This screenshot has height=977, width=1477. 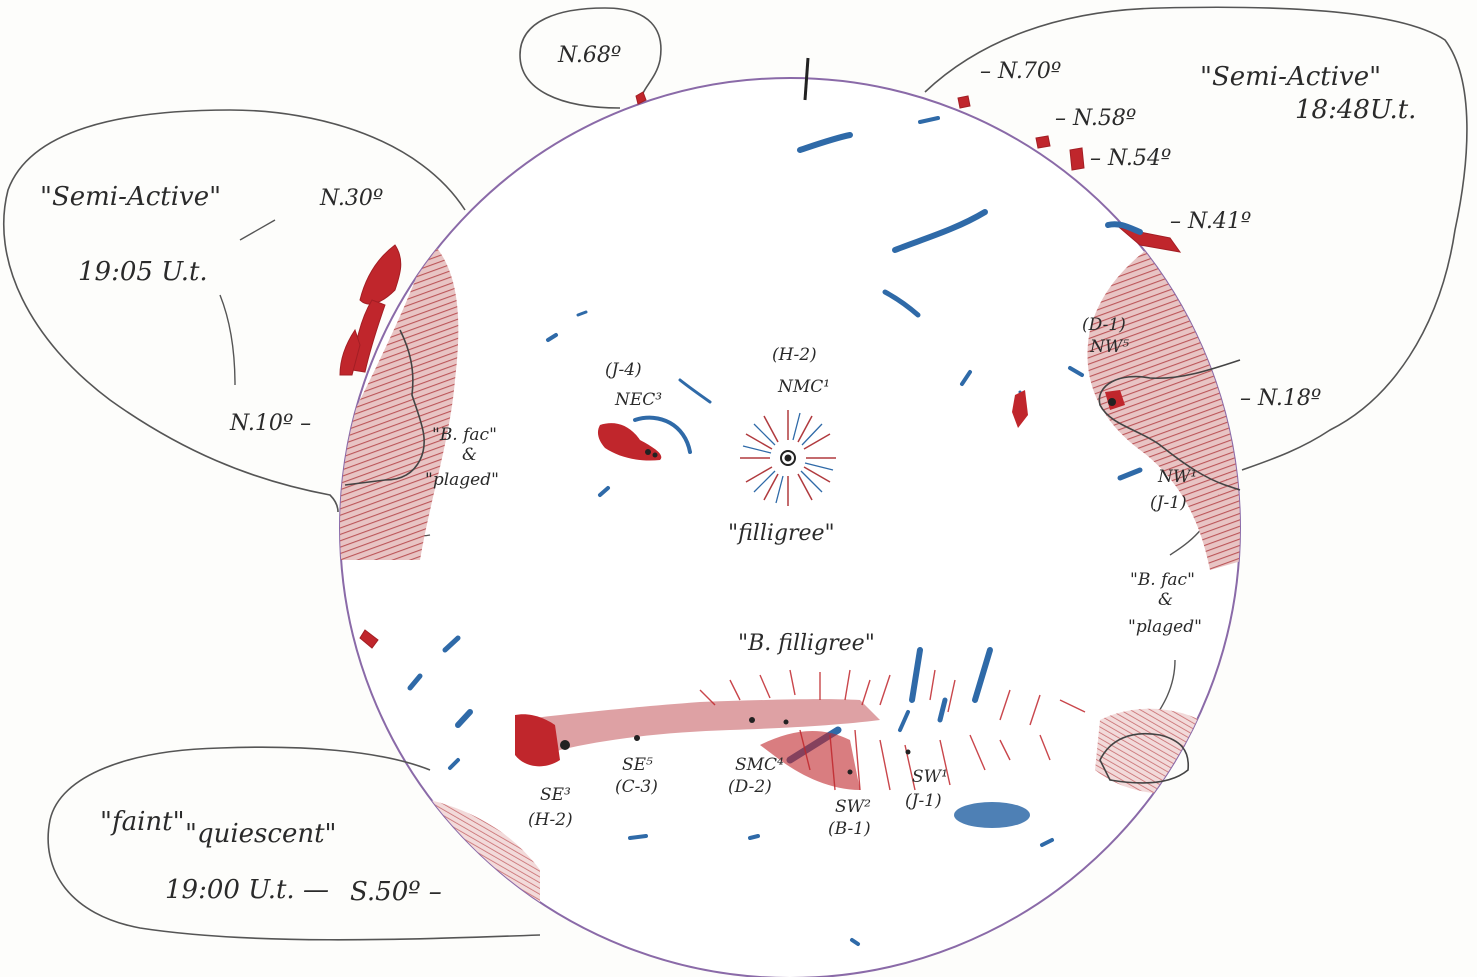 What do you see at coordinates (637, 765) in the screenshot?
I see `label-se5: SE⁵` at bounding box center [637, 765].